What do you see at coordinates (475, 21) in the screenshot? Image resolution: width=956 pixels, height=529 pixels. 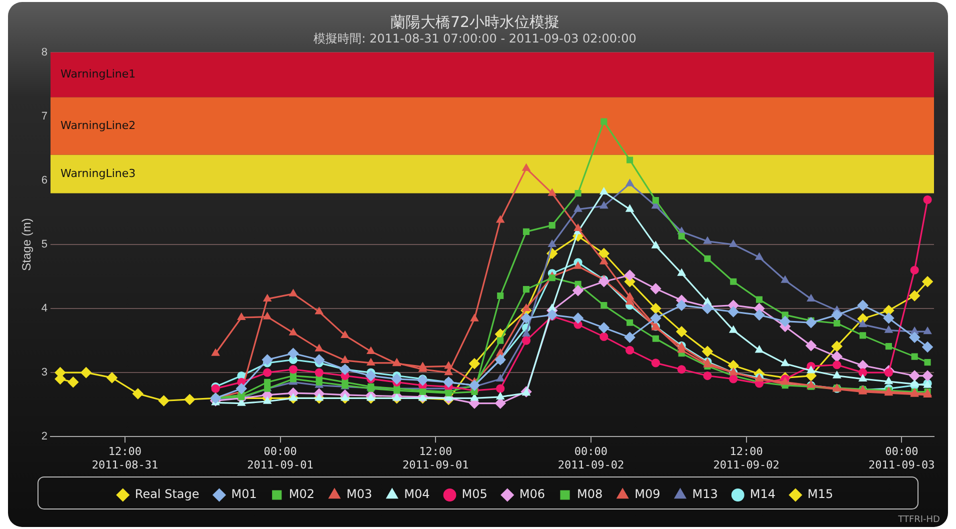 I see `chart-title: 蘭陽大橋72小時水位模擬` at bounding box center [475, 21].